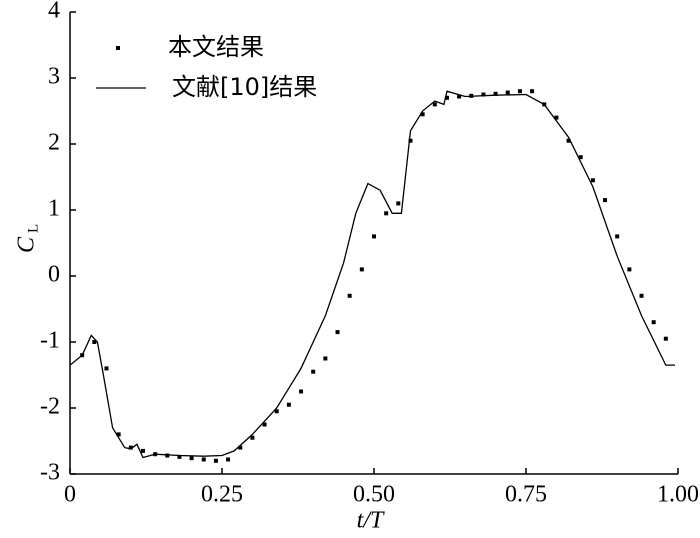 This screenshot has width=700, height=538. What do you see at coordinates (222, 495) in the screenshot?
I see `x-tick-label: 0.25` at bounding box center [222, 495].